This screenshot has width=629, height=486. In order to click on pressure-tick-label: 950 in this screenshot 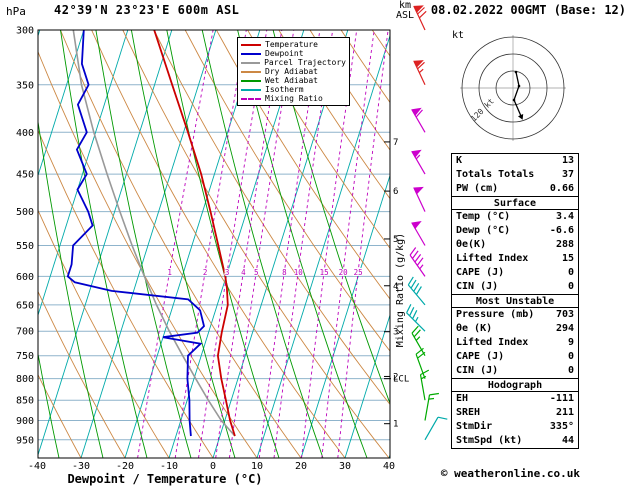, I will do `click(25, 440)`.